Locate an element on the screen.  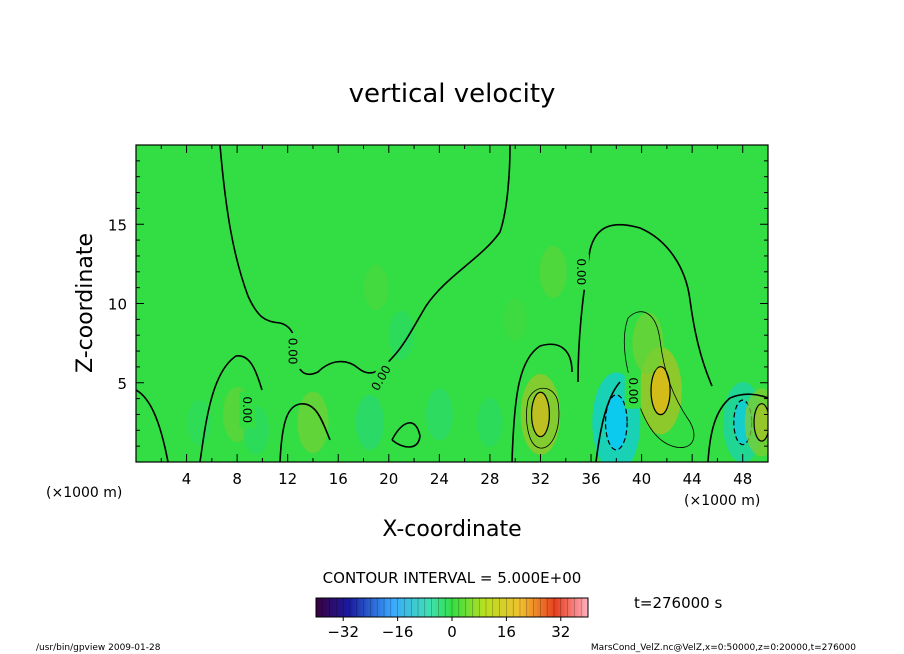
x-tick-label: 24 is located at coordinates (439, 479).